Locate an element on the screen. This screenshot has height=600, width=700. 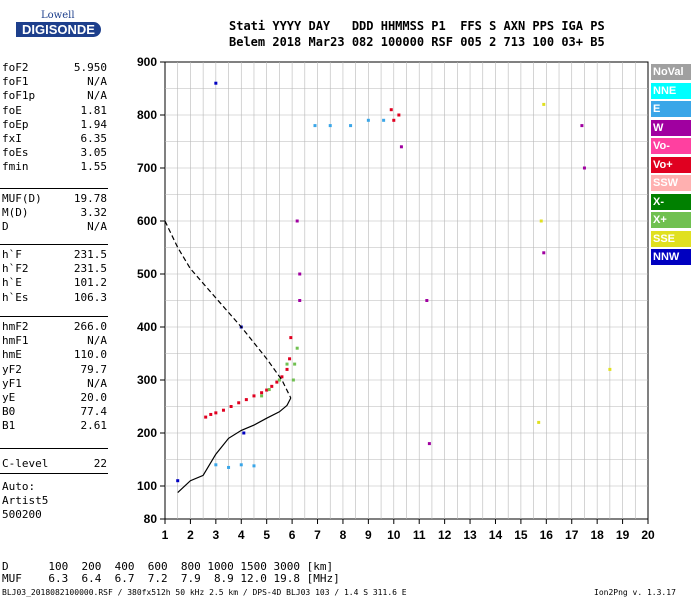
autoscale-line: 500200 is located at coordinates (22, 514).